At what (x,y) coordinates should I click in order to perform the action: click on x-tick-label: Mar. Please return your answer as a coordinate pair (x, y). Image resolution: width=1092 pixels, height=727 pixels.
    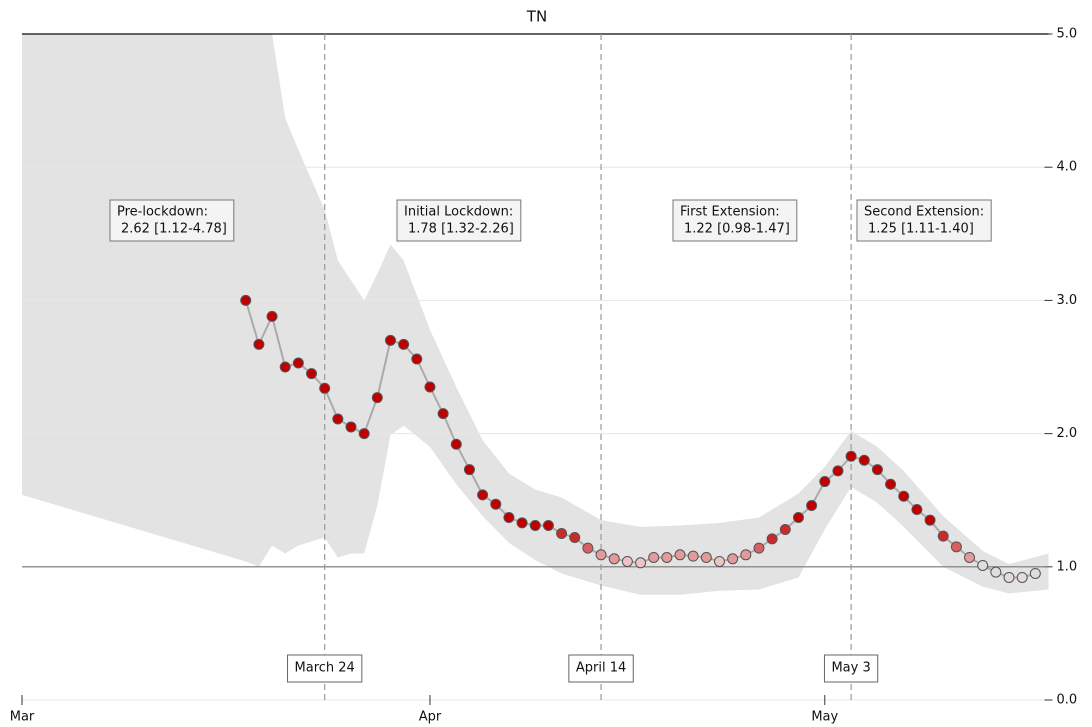
    Looking at the image, I should click on (22, 717).